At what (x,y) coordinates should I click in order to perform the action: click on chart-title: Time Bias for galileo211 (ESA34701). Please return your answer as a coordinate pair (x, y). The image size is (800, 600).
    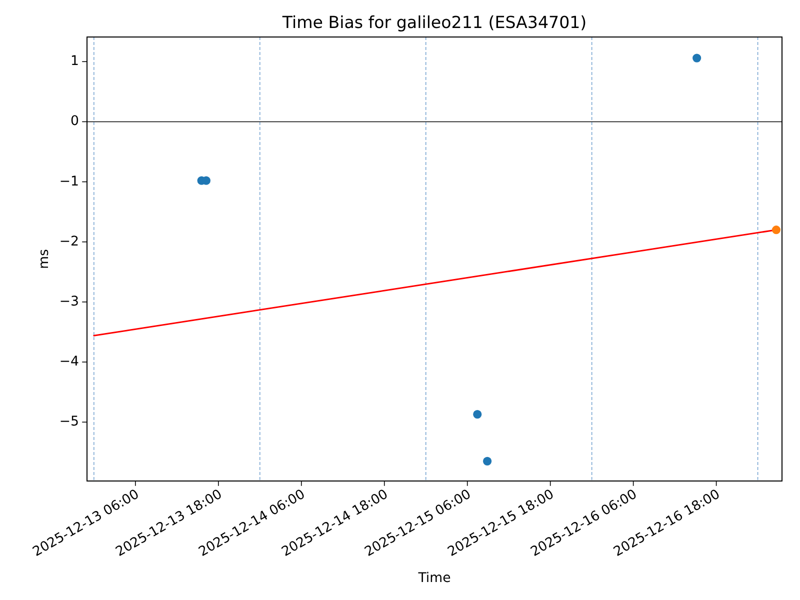
    Looking at the image, I should click on (434, 22).